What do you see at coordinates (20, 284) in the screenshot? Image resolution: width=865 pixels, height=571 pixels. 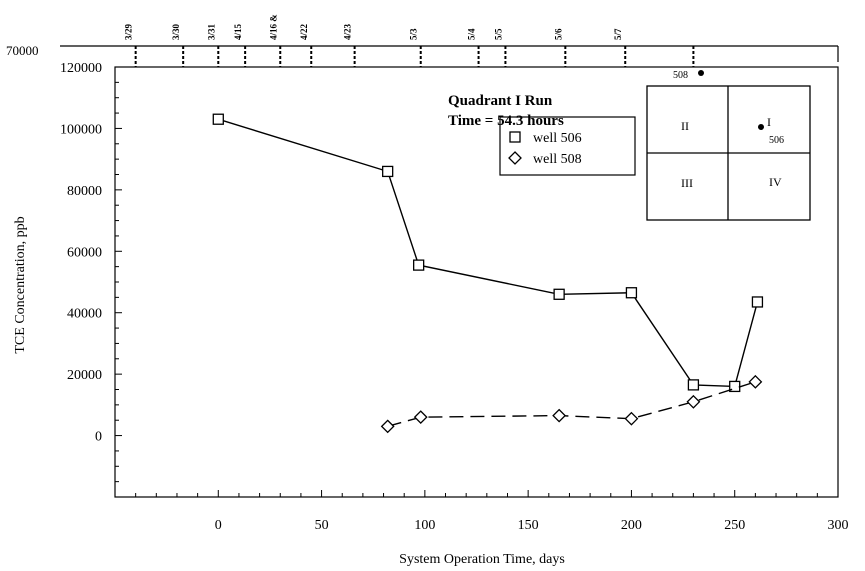 I see `y-axis-label: TCE Concentration, ppb` at bounding box center [20, 284].